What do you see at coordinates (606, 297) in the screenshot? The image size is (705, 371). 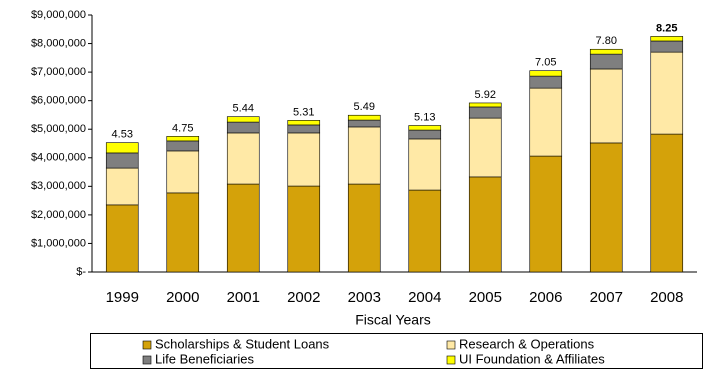 I see `x-tick-label: 2007` at bounding box center [606, 297].